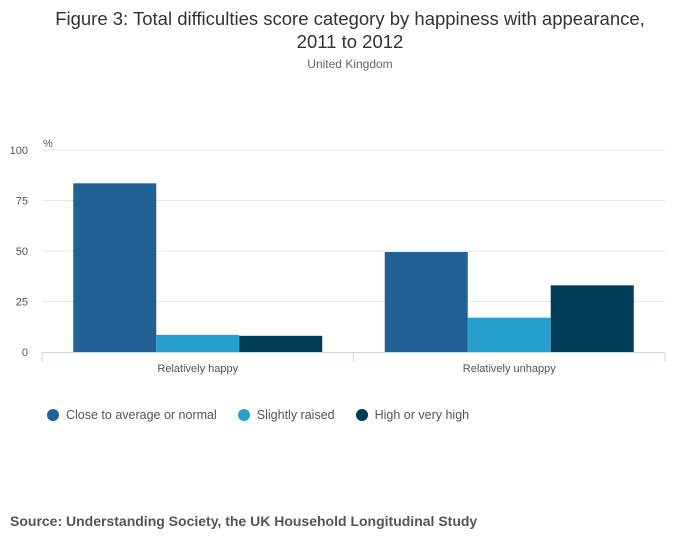 This screenshot has width=700, height=549. Describe the element at coordinates (426, 302) in the screenshot. I see `bar-close-to-average-or-normal-relatively-unhappy` at that location.